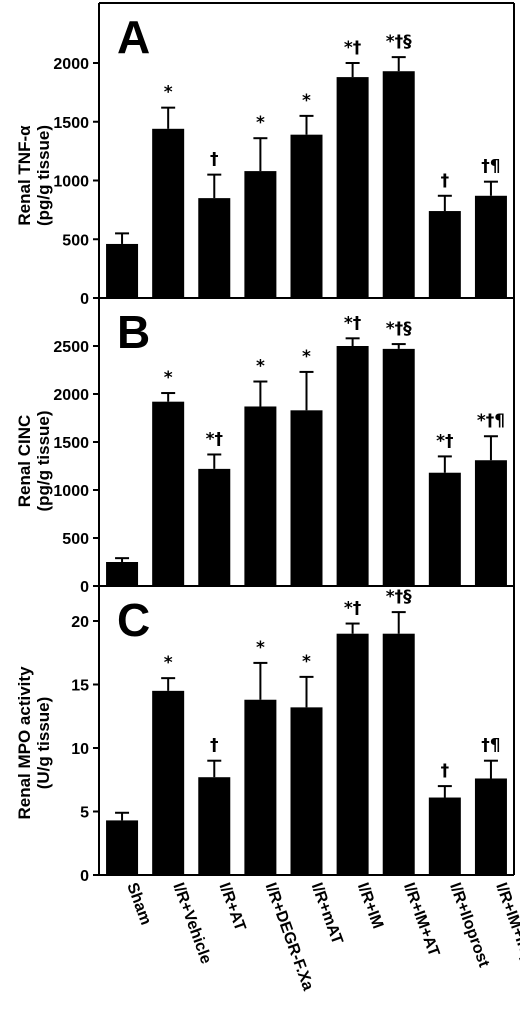  Describe the element at coordinates (370, 906) in the screenshot. I see `x-category-label: I/R+IM` at that location.